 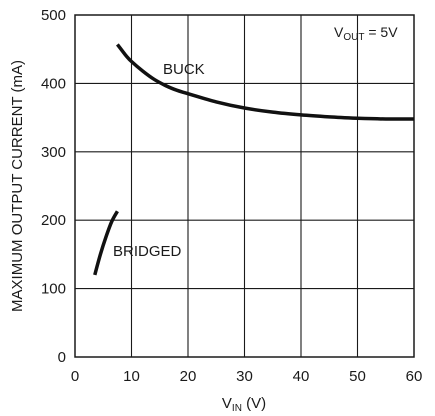 I want to click on y-tick-label: 500, so click(x=53, y=15).